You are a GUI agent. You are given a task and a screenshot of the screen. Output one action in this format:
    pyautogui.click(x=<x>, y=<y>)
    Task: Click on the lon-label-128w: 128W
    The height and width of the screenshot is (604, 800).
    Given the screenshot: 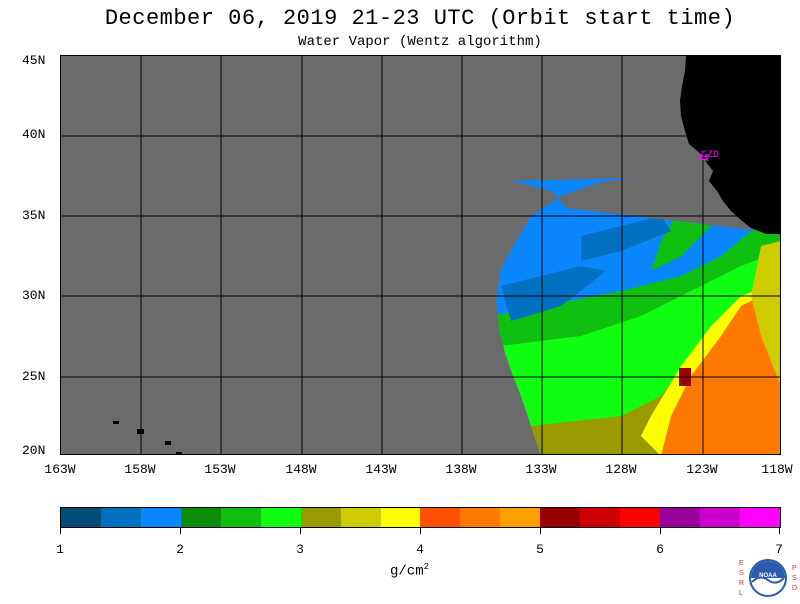 What is the action you would take?
    pyautogui.click(x=621, y=469)
    